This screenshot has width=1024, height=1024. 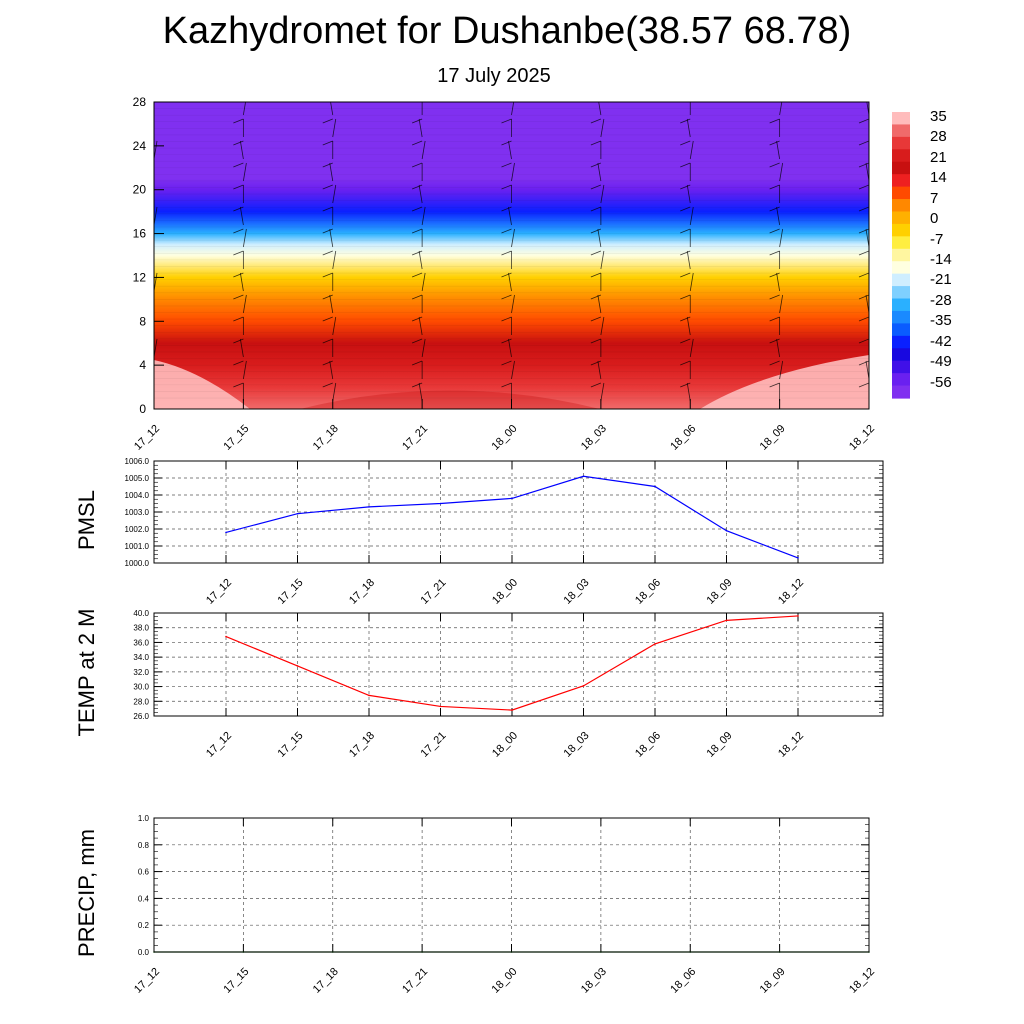 I want to click on y-tick-label: 1.0, so click(x=144, y=818).